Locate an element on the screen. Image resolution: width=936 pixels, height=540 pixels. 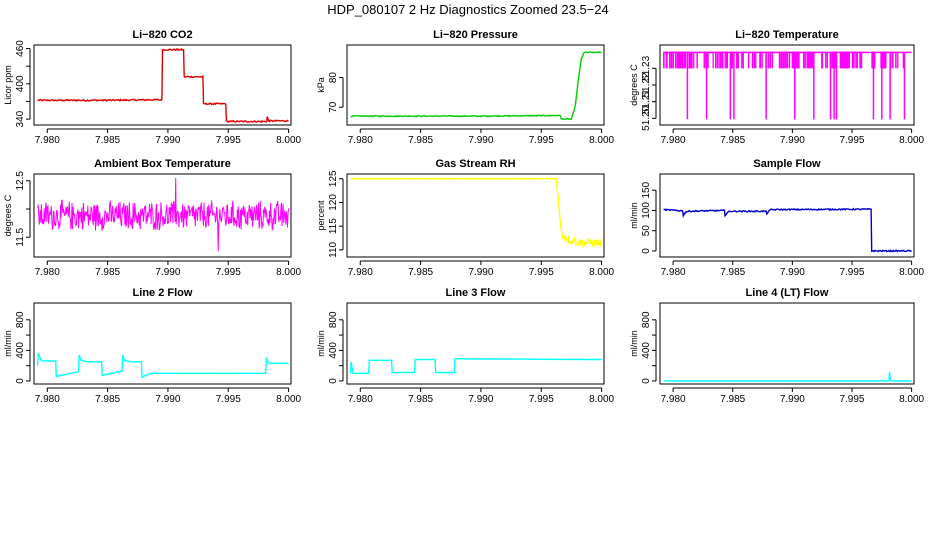
y-tick-label: 70 is located at coordinates (333, 107).